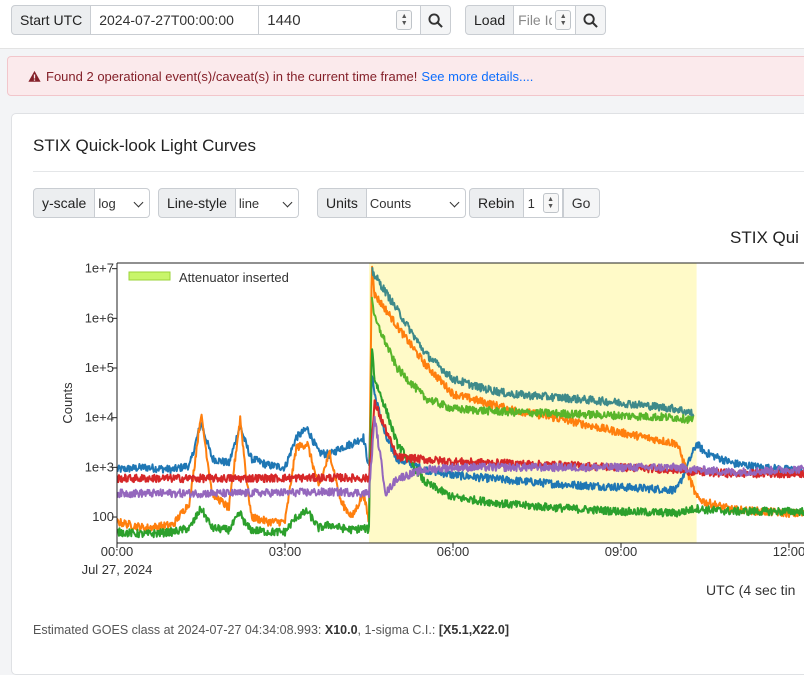 This screenshot has width=804, height=675. Describe the element at coordinates (764, 237) in the screenshot. I see `plot-title: STIX Qui` at that location.